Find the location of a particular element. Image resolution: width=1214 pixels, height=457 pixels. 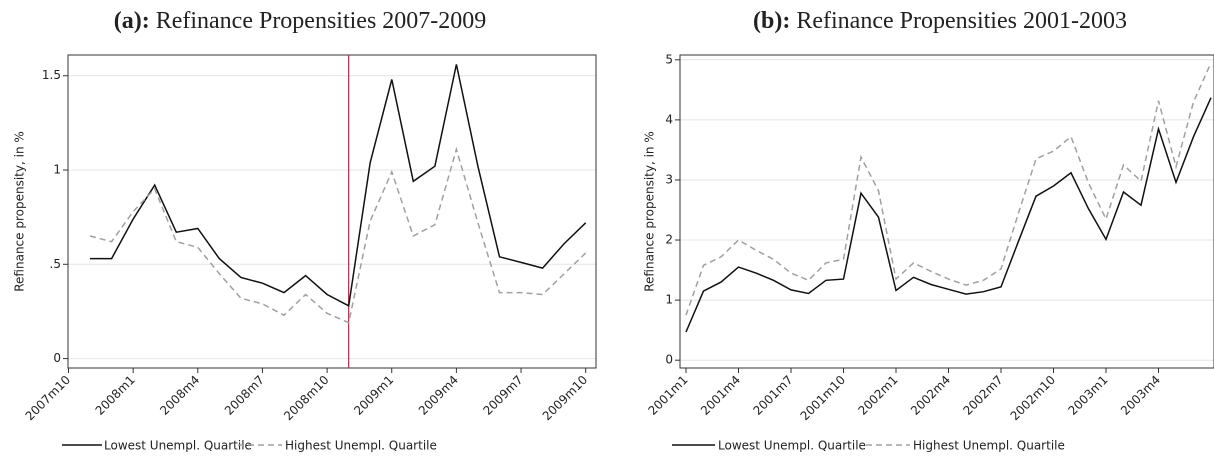

x-tick-label: 2003m1 is located at coordinates (1087, 395).